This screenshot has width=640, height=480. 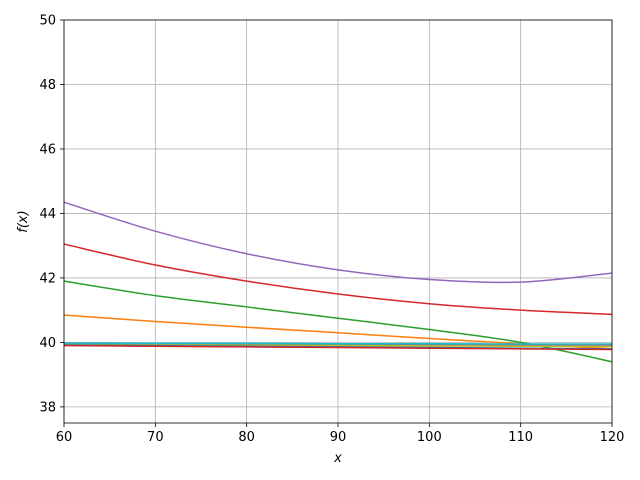 I want to click on y-tick-label: 38, so click(x=47, y=407).